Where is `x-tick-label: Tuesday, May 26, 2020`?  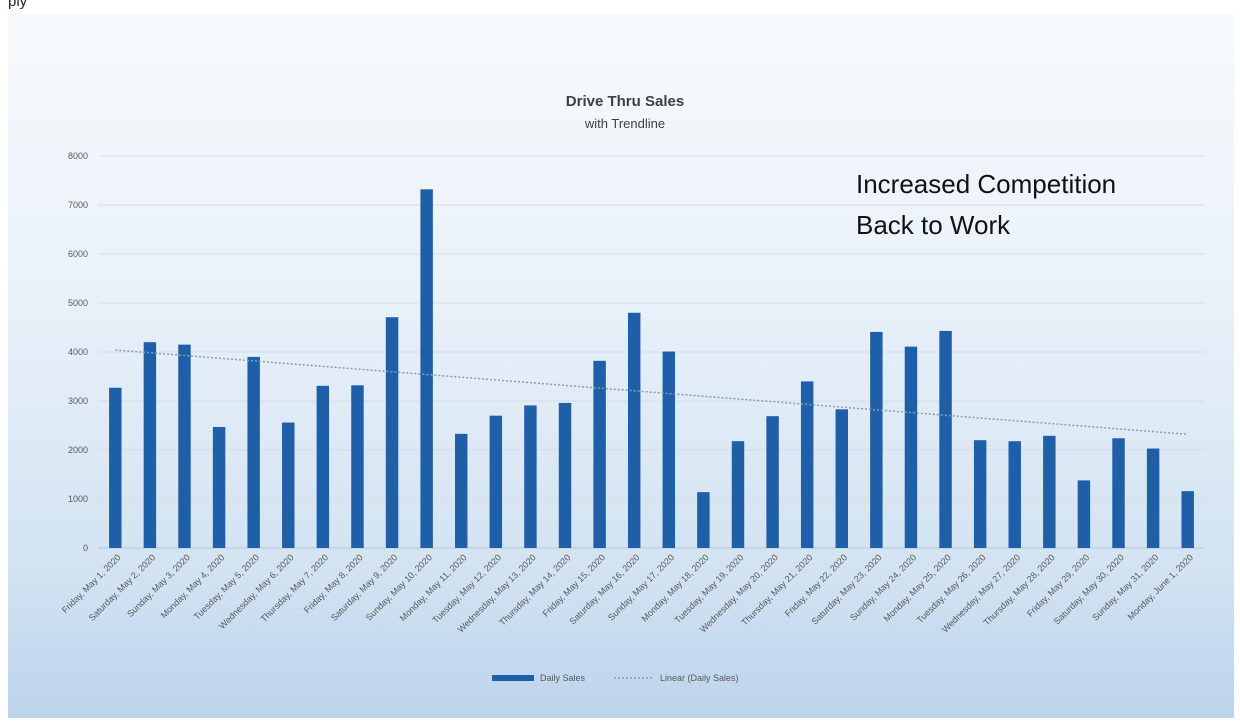
x-tick-label: Tuesday, May 26, 2020 is located at coordinates (951, 588).